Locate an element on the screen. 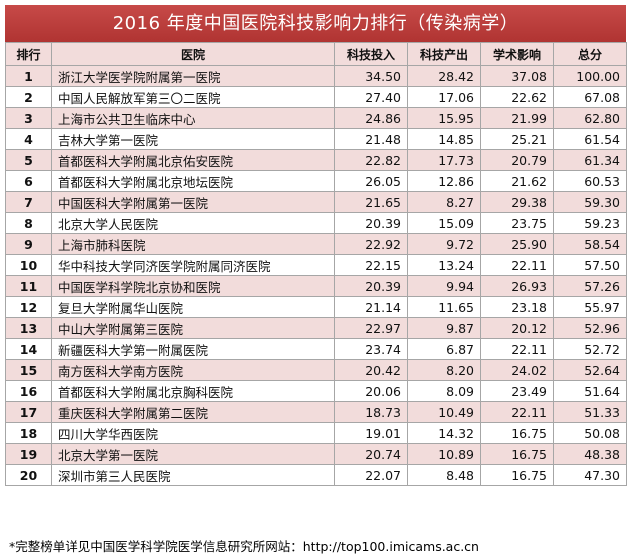  cell-rank: 17 is located at coordinates (28, 412).